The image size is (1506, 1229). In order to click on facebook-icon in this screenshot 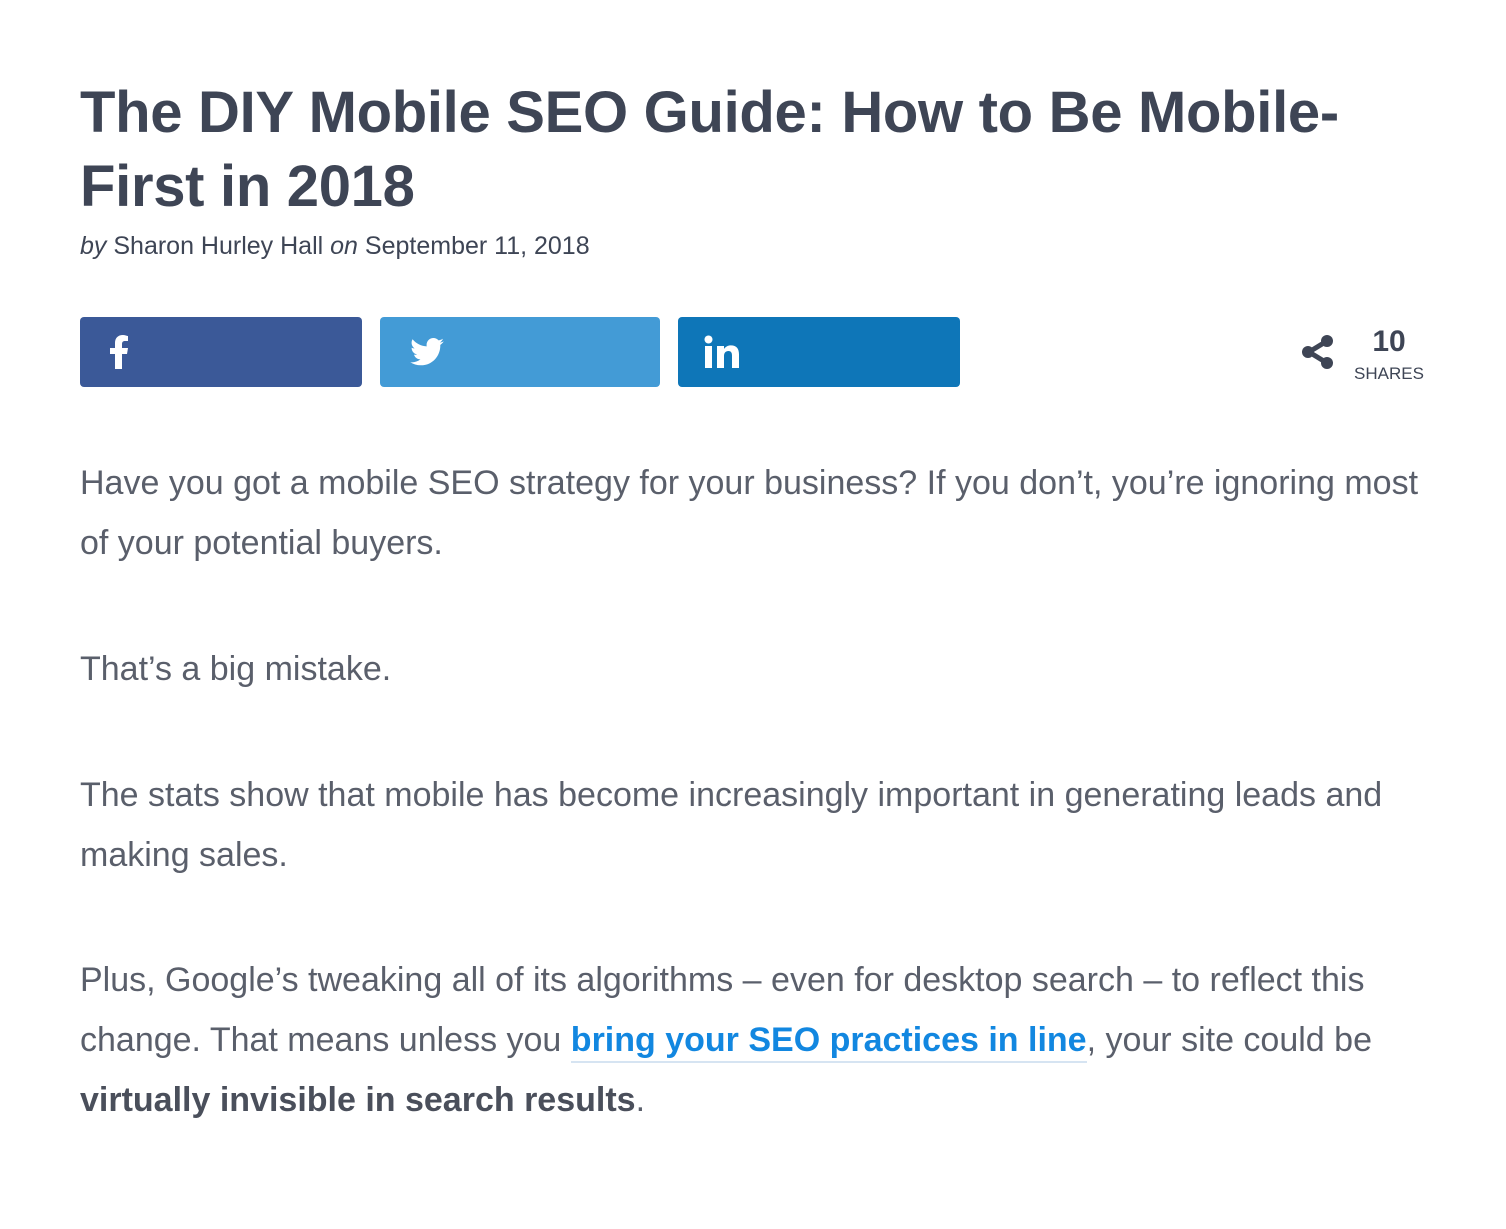, I will do `click(119, 352)`.